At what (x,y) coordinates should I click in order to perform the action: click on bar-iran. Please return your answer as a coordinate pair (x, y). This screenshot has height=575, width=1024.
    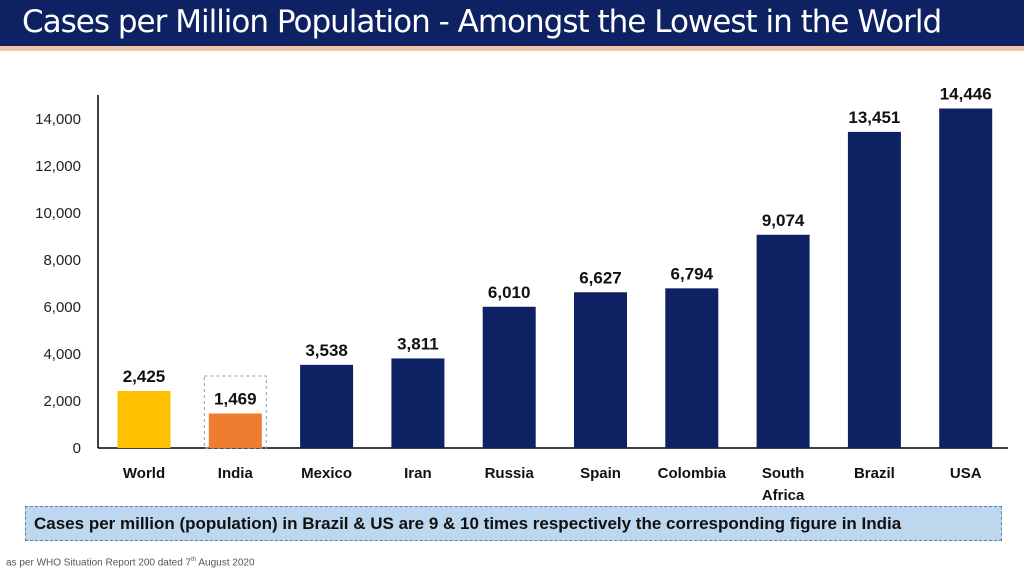
    Looking at the image, I should click on (418, 403).